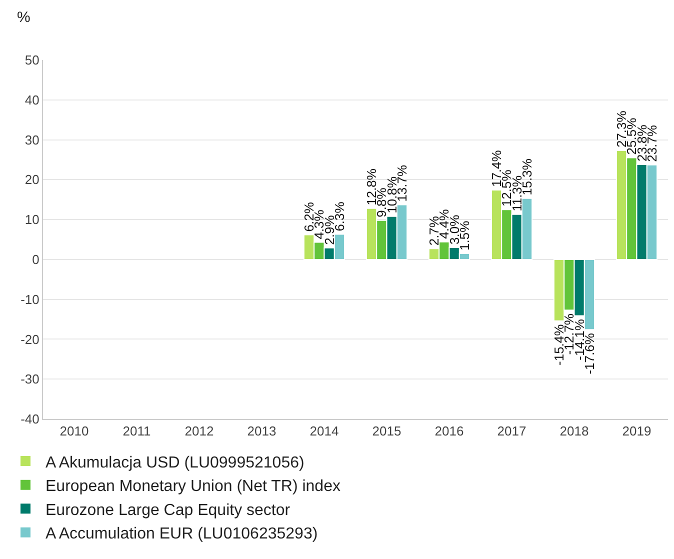 The width and height of the screenshot is (674, 559). I want to click on x-tick-label: 2012, so click(199, 431).